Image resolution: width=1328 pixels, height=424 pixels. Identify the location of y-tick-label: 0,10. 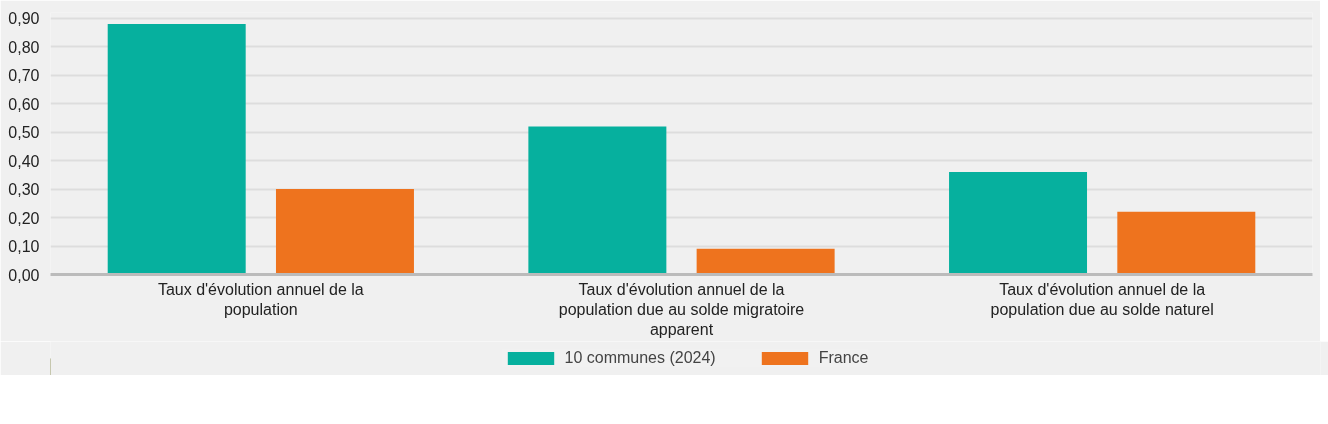
(24, 247).